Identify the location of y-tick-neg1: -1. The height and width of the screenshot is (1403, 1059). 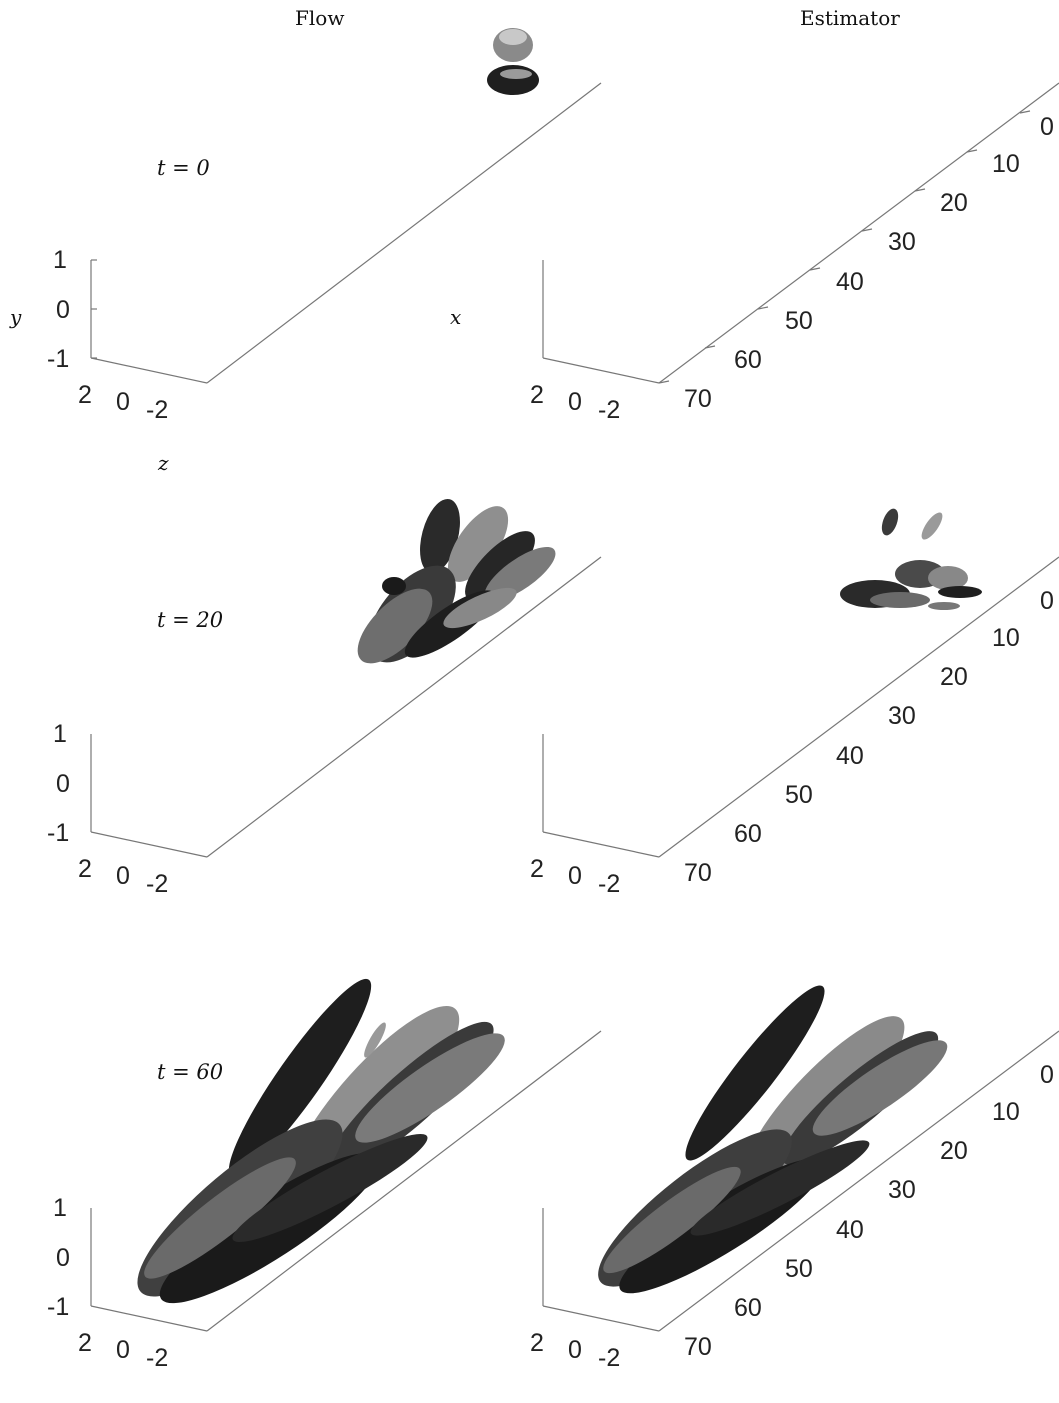
(58, 359).